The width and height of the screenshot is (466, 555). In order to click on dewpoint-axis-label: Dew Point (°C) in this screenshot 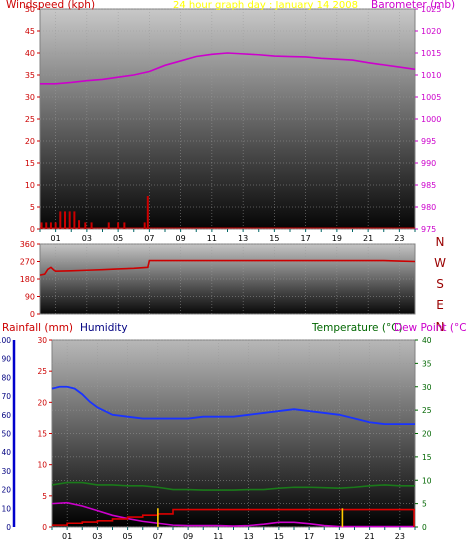, I will do `click(430, 328)`.